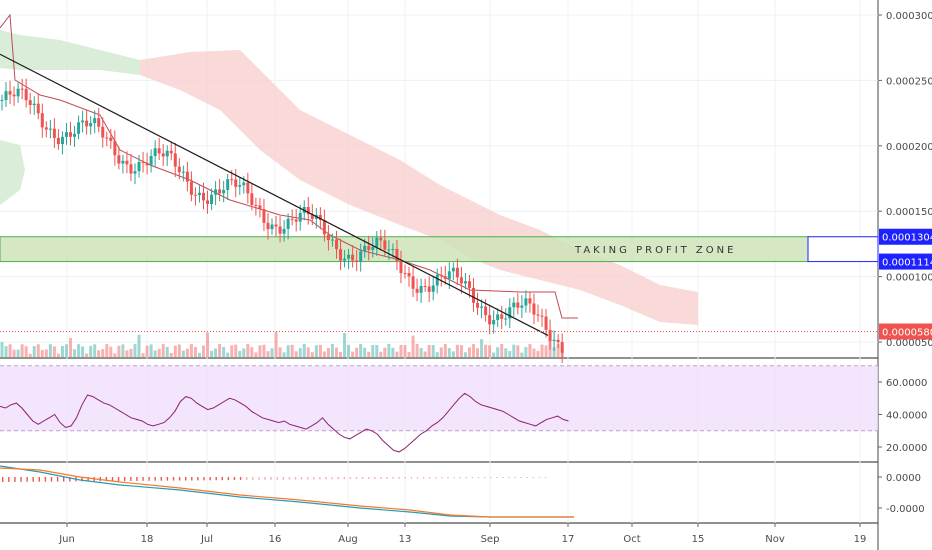 Image resolution: width=932 pixels, height=550 pixels. What do you see at coordinates (462, 491) in the screenshot?
I see `macd-panel: 0.0000 -0.0000` at bounding box center [462, 491].